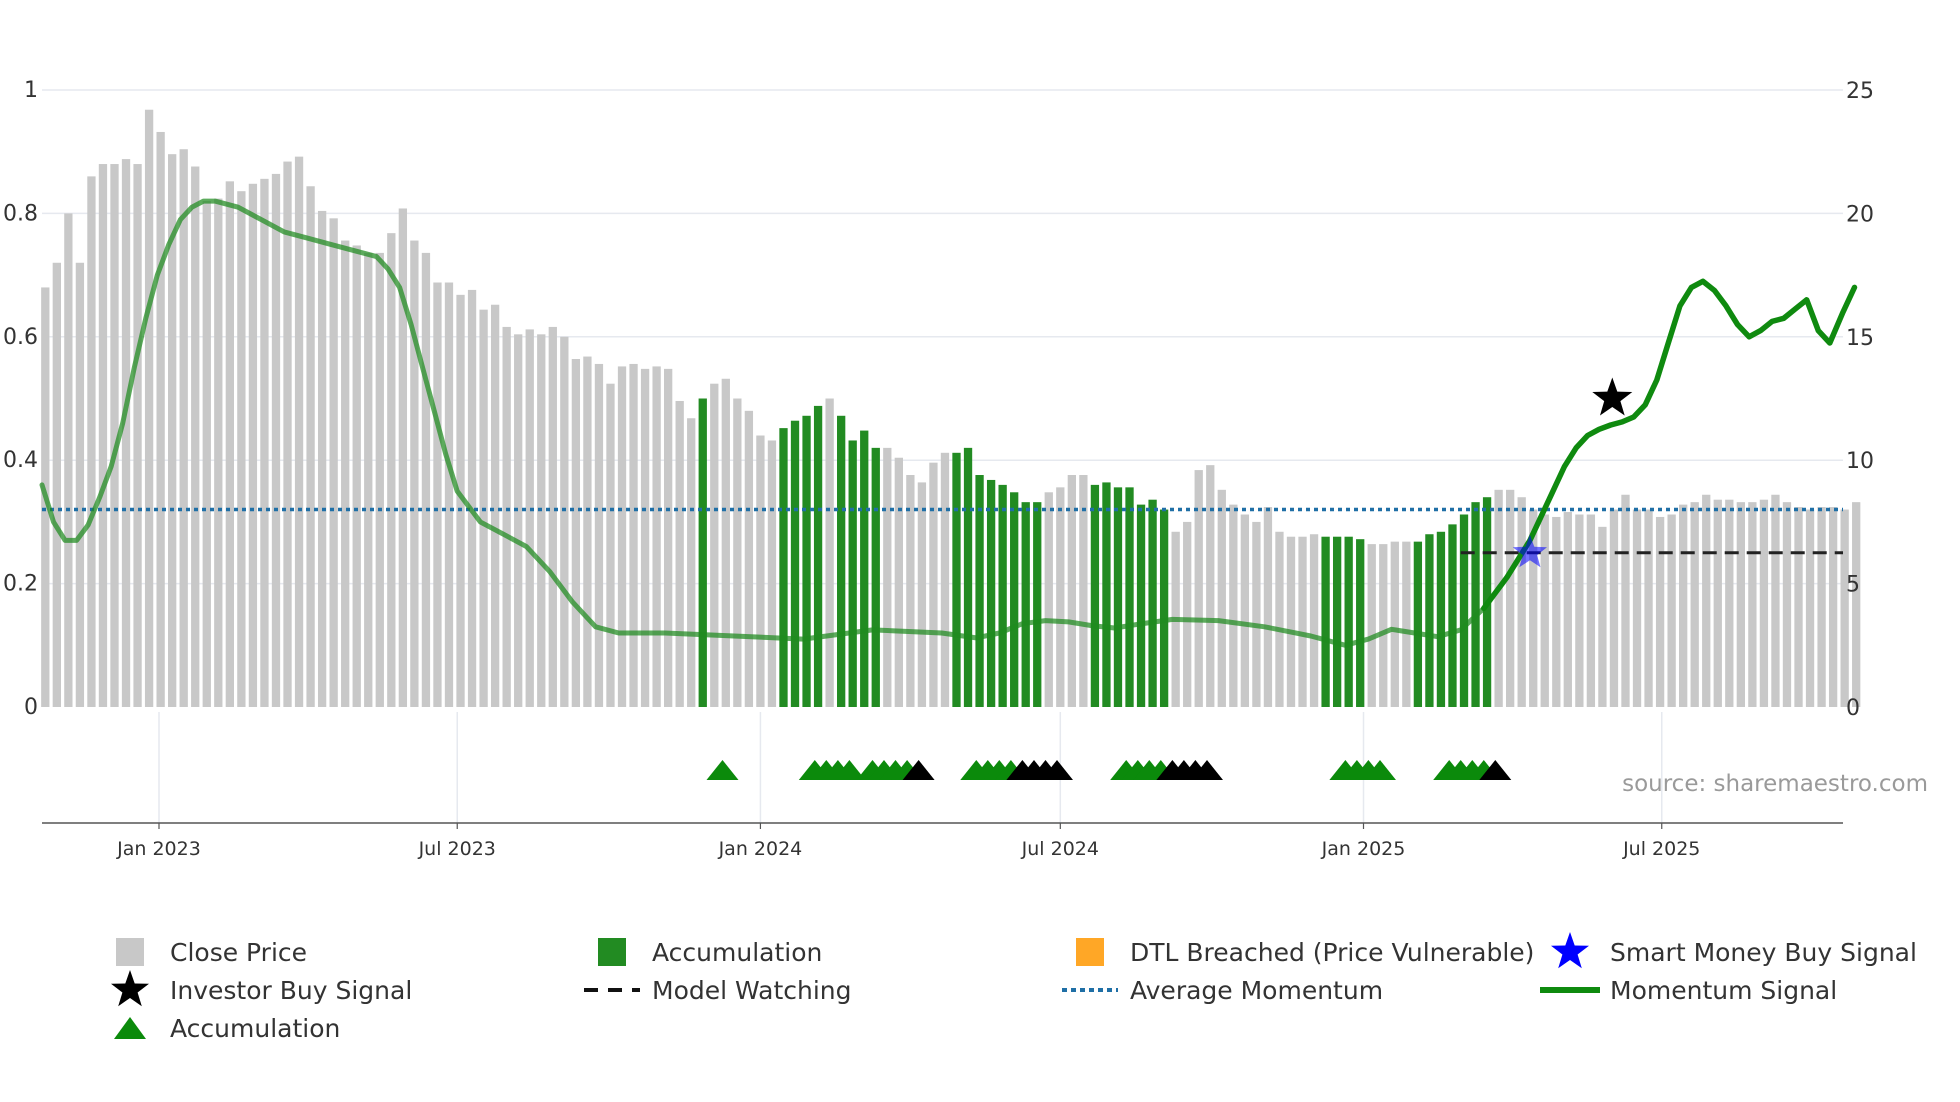 The image size is (1960, 1102). Describe the element at coordinates (1570, 950) in the screenshot. I see `legend-star-icon-smart-money` at that location.